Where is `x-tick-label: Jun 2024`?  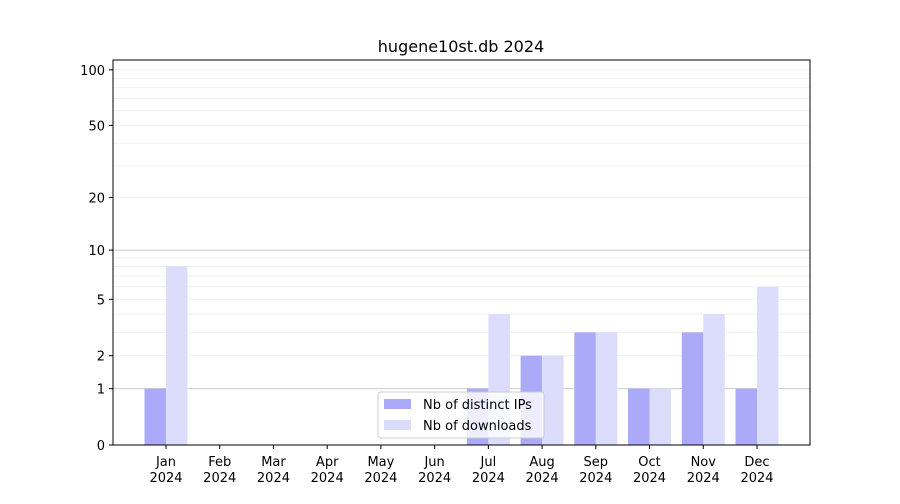 x-tick-label: Jun 2024 is located at coordinates (434, 470).